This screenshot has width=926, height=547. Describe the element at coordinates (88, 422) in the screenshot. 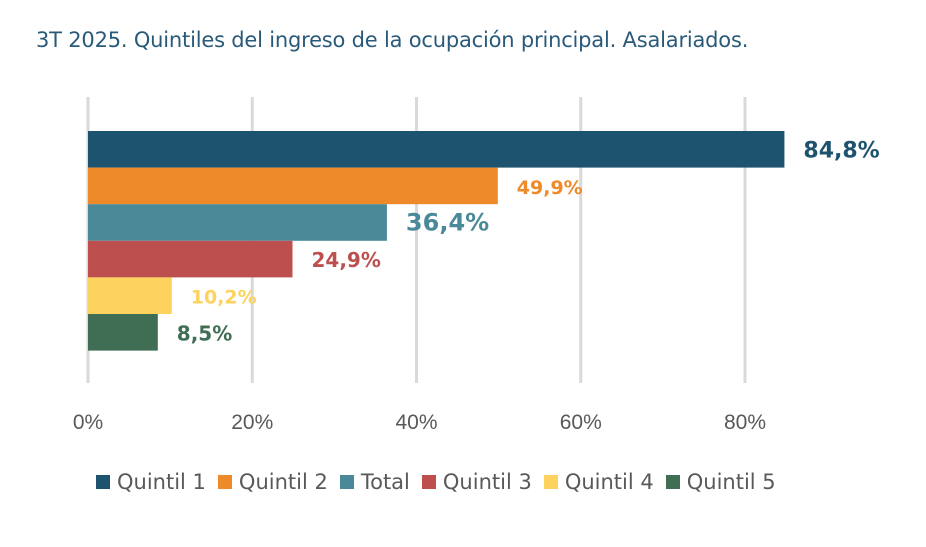

I see `x-tick-label: 0%` at that location.